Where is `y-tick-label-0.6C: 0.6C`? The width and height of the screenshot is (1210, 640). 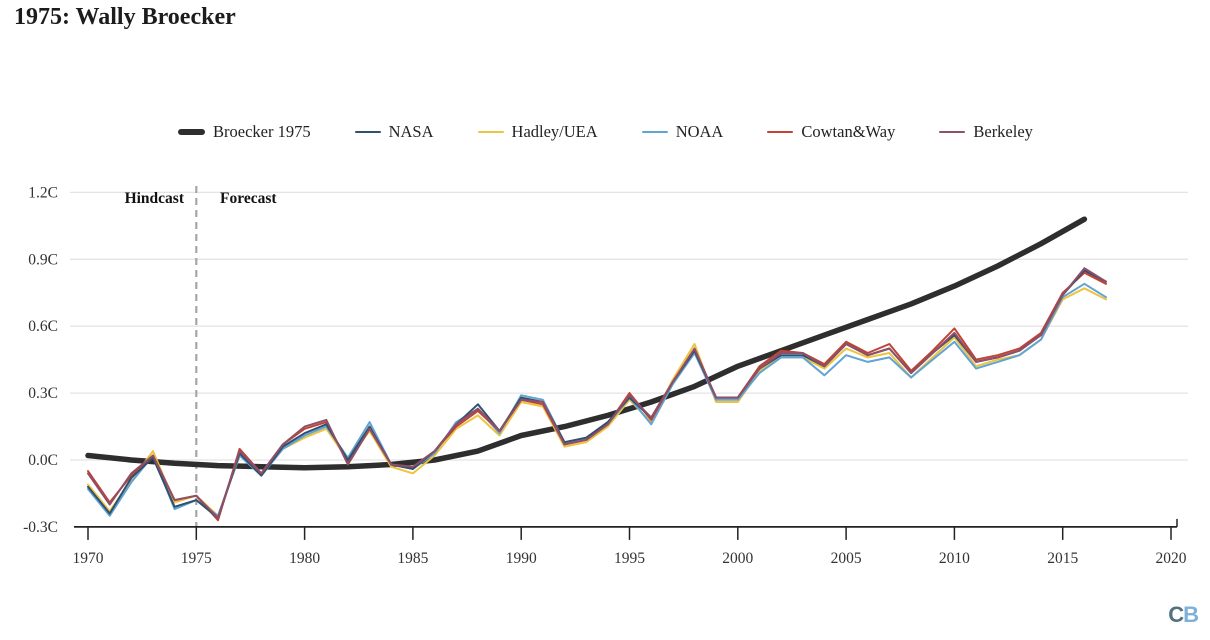 y-tick-label-0.6C: 0.6C is located at coordinates (43, 326).